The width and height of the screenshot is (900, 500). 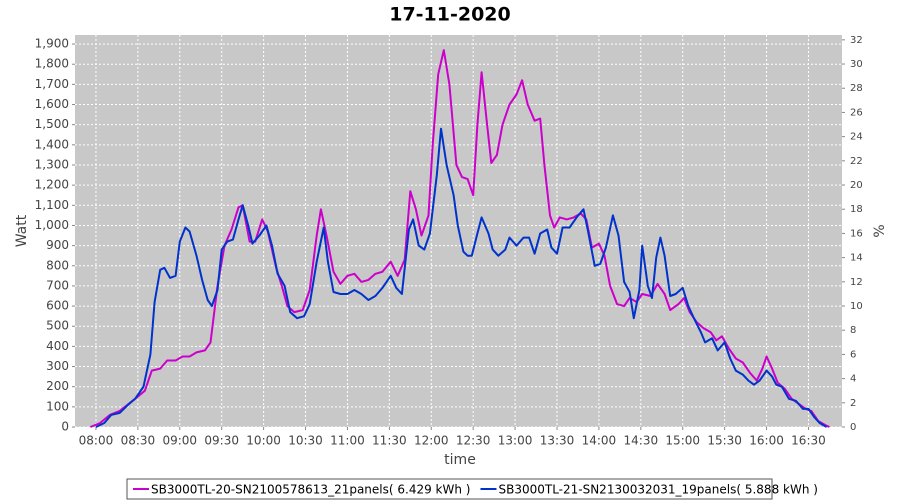 What do you see at coordinates (599, 441) in the screenshot?
I see `x-tick-label: 14:00` at bounding box center [599, 441].